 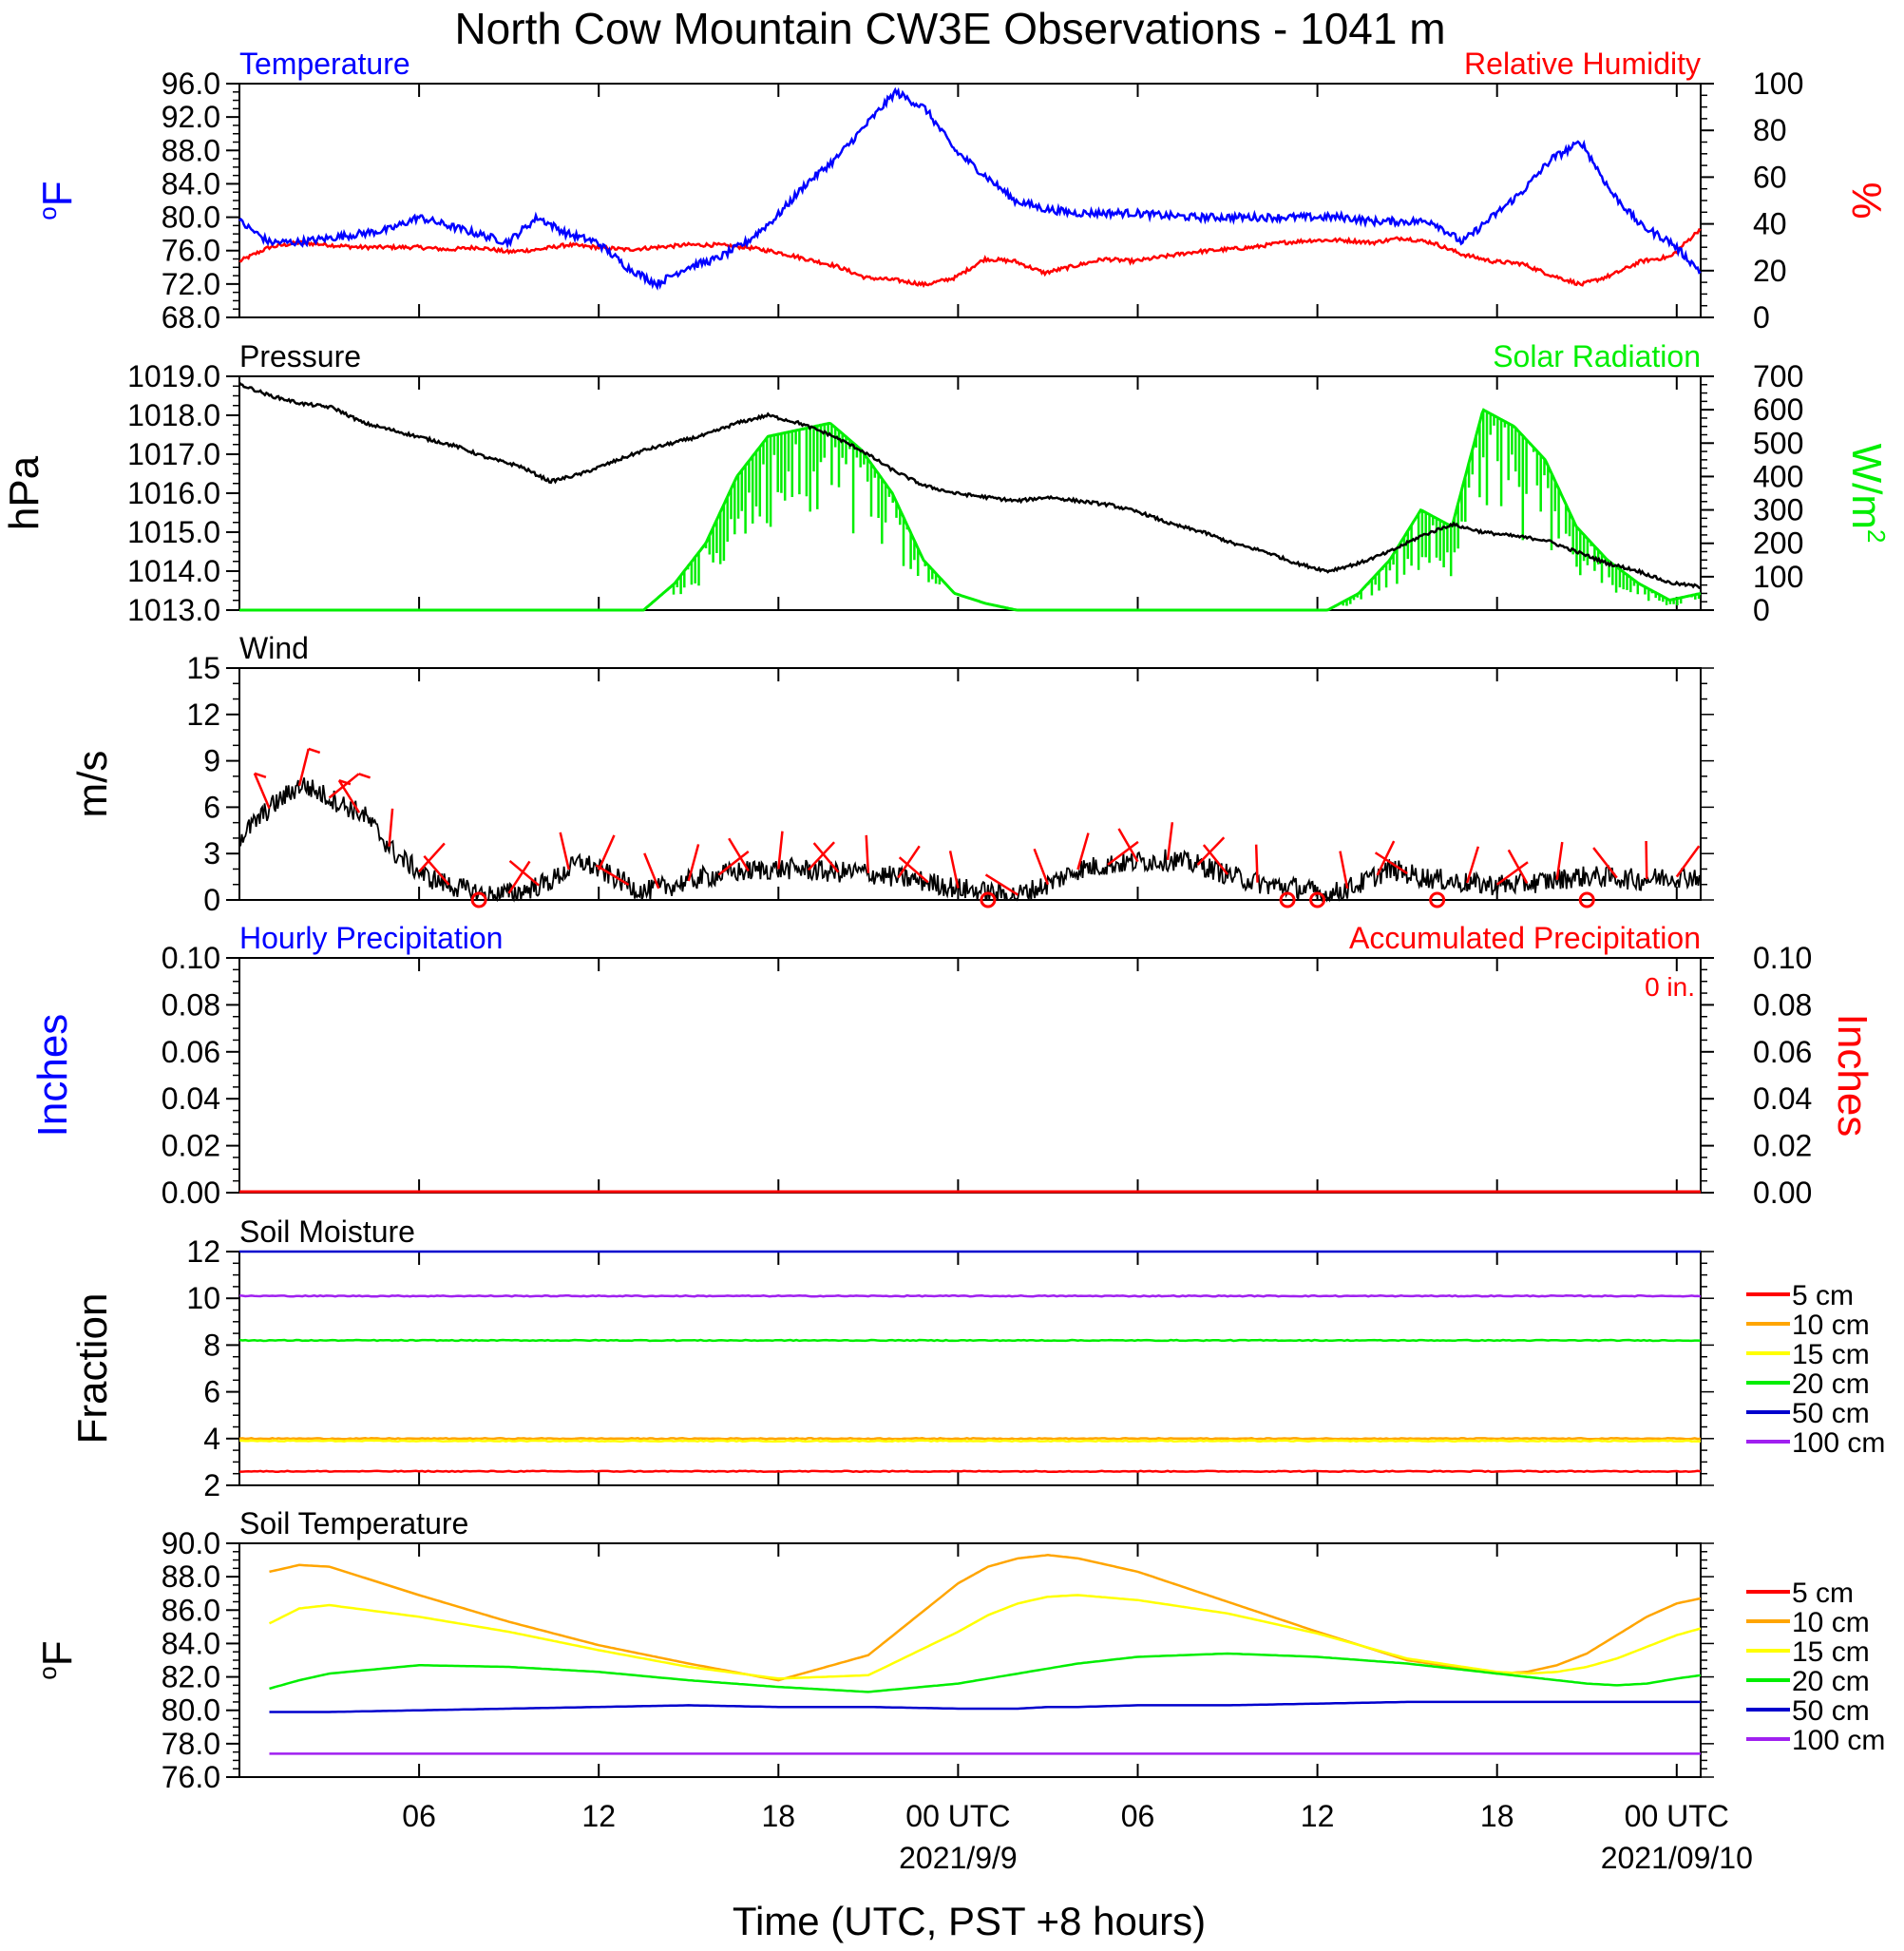 I want to click on y-tick-label: 0.10, so click(x=191, y=958).